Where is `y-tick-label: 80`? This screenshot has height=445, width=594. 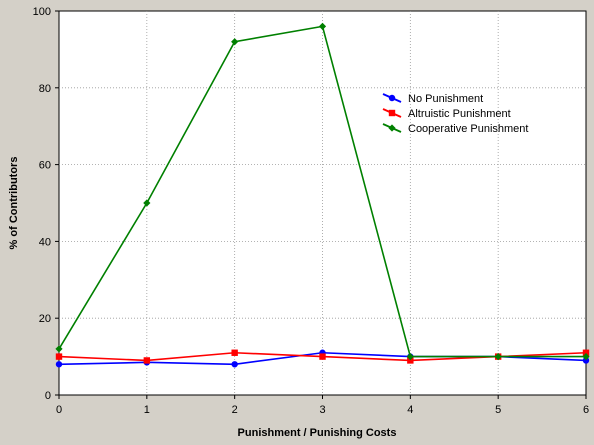 y-tick-label: 80 is located at coordinates (45, 89).